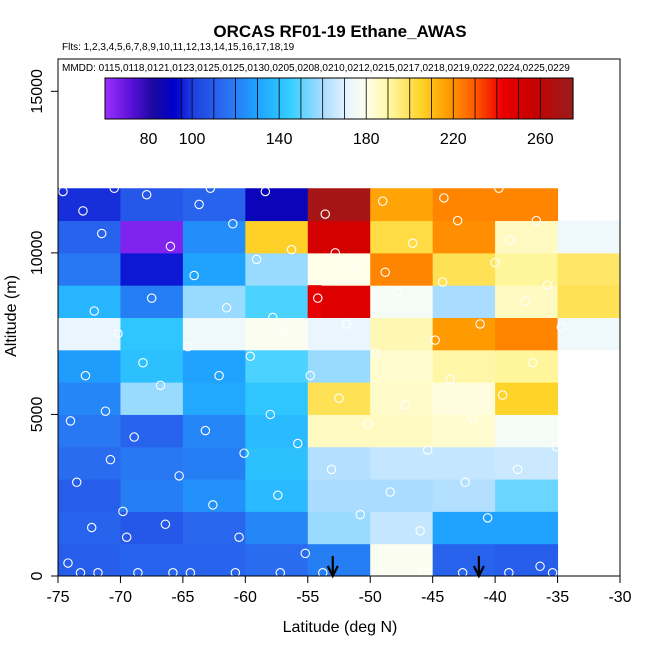 The image size is (650, 650). Describe the element at coordinates (149, 139) in the screenshot. I see `colorbar-tick-label: 80` at that location.